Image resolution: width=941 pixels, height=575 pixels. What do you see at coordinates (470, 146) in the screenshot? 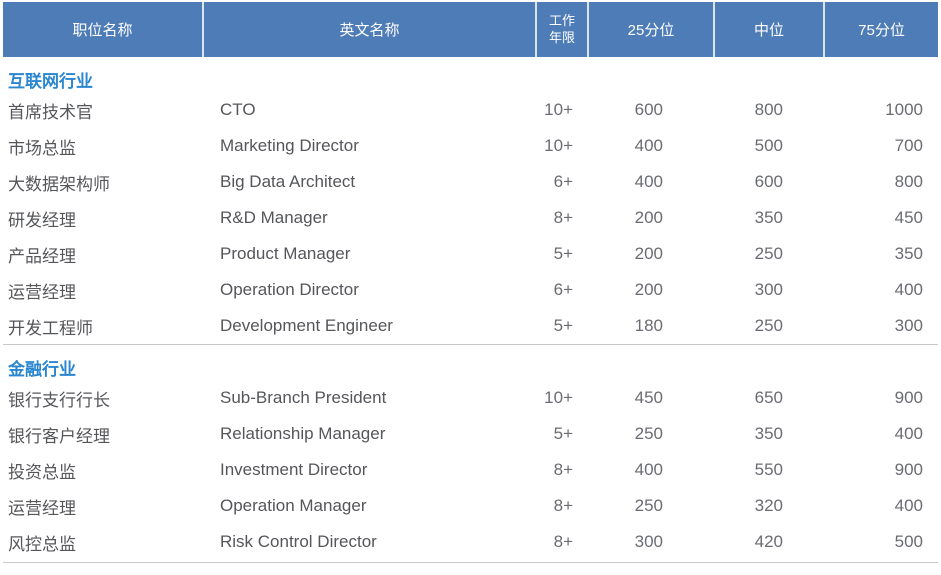
I see `table-row: 市场总监 Marketing Director 10+ 400 500 700` at bounding box center [470, 146].